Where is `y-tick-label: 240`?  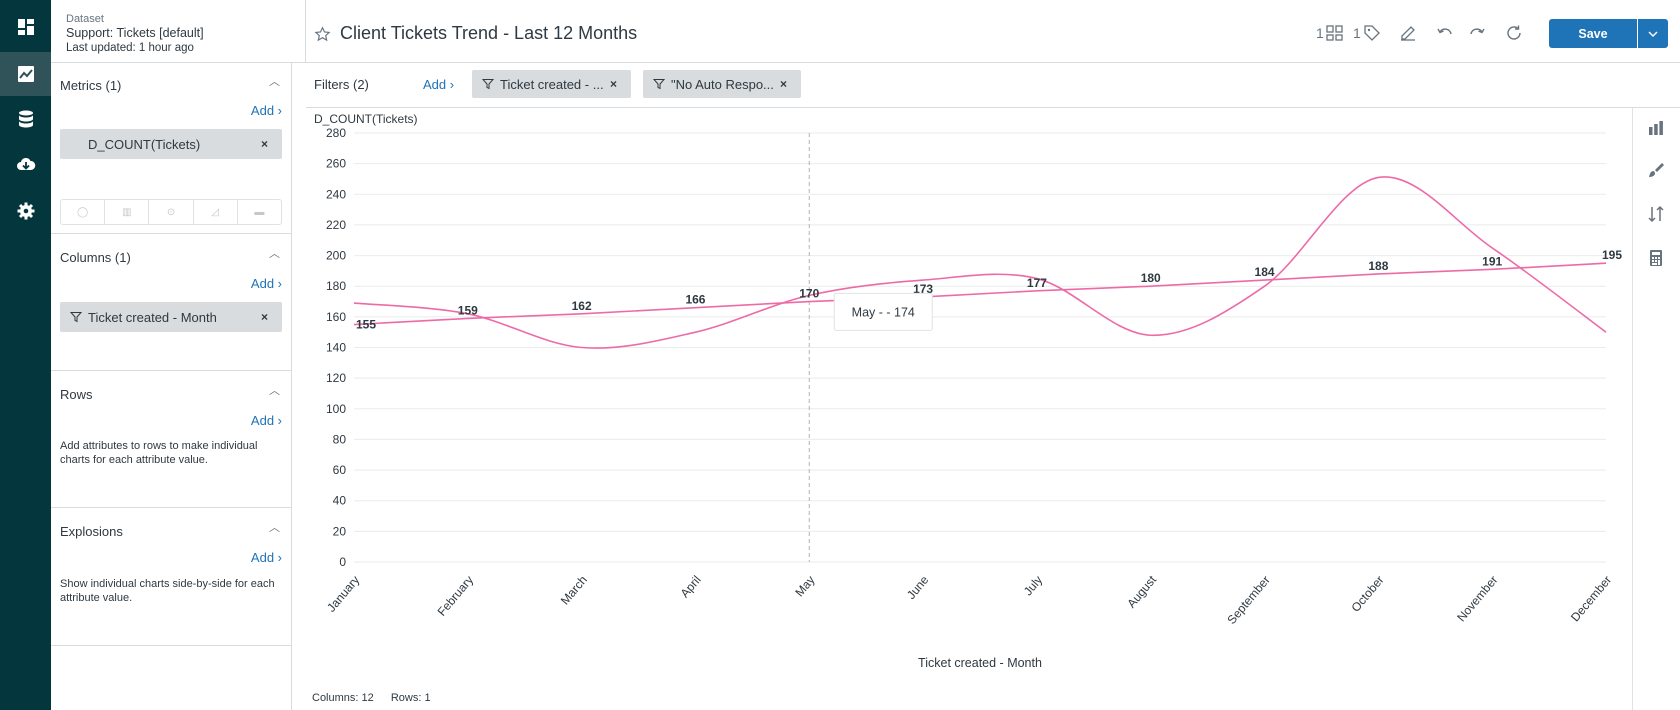 y-tick-label: 240 is located at coordinates (336, 194).